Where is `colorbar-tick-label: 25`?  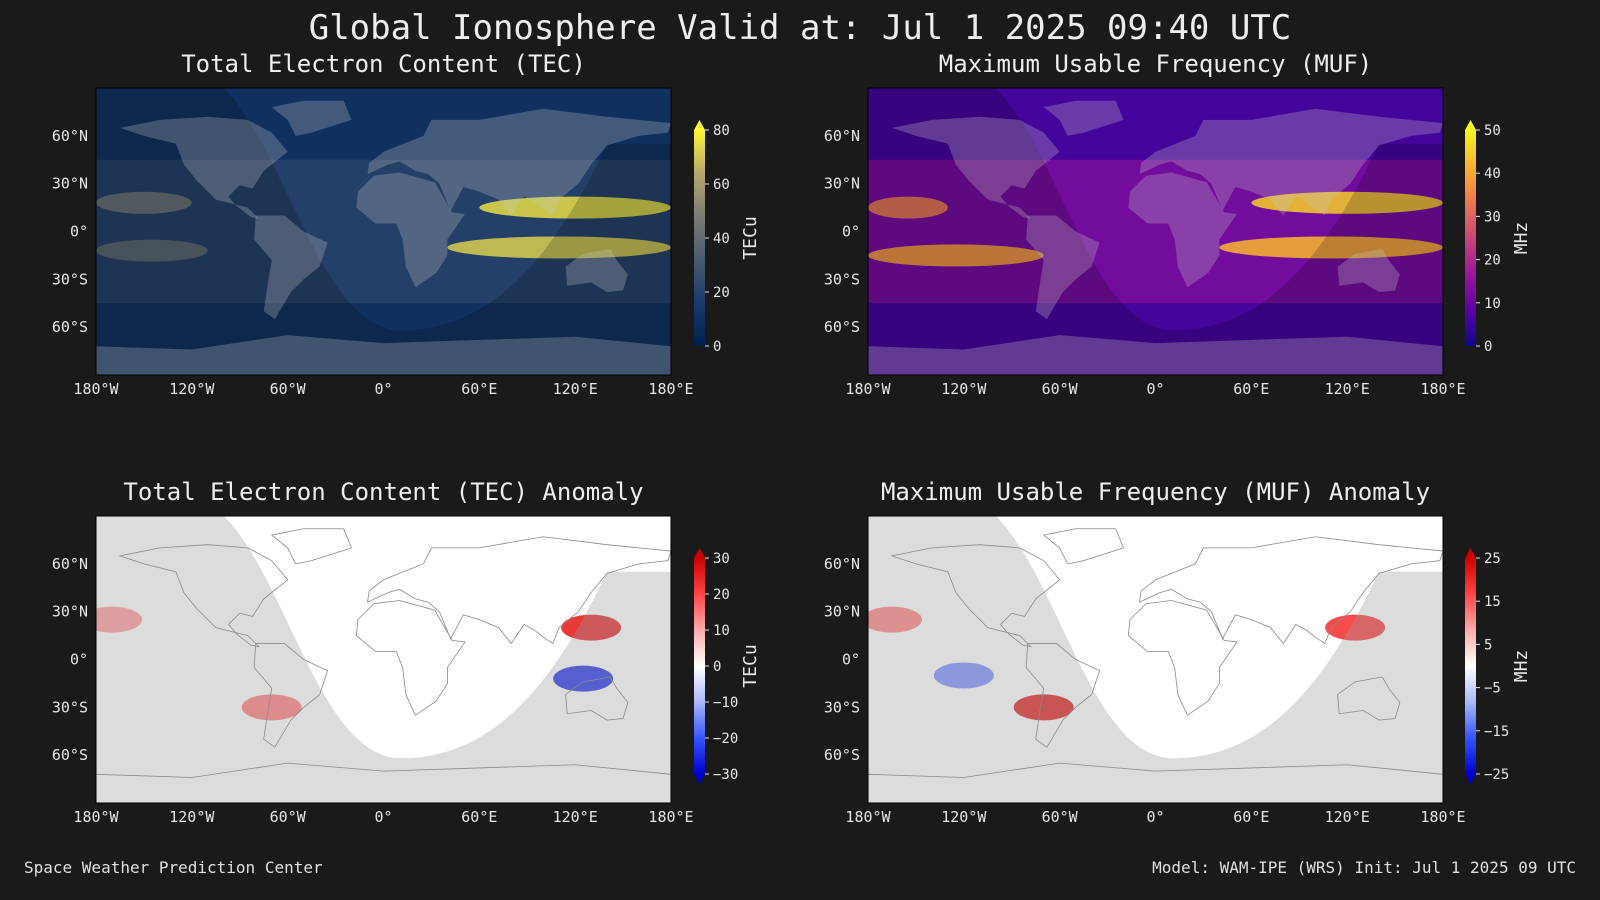
colorbar-tick-label: 25 is located at coordinates (1492, 559).